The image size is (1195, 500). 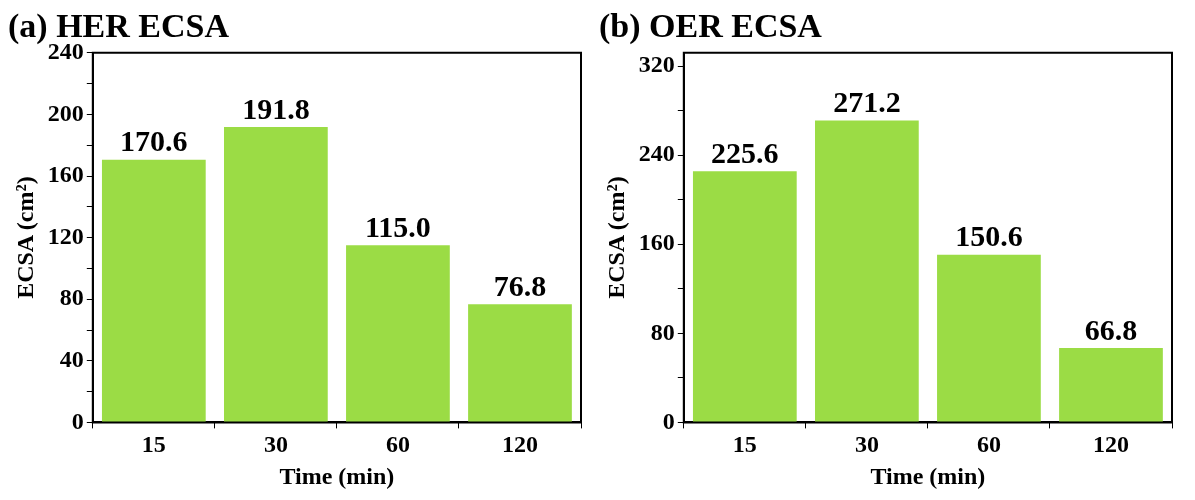 I want to click on y-tick-label: 200, so click(x=65, y=112).